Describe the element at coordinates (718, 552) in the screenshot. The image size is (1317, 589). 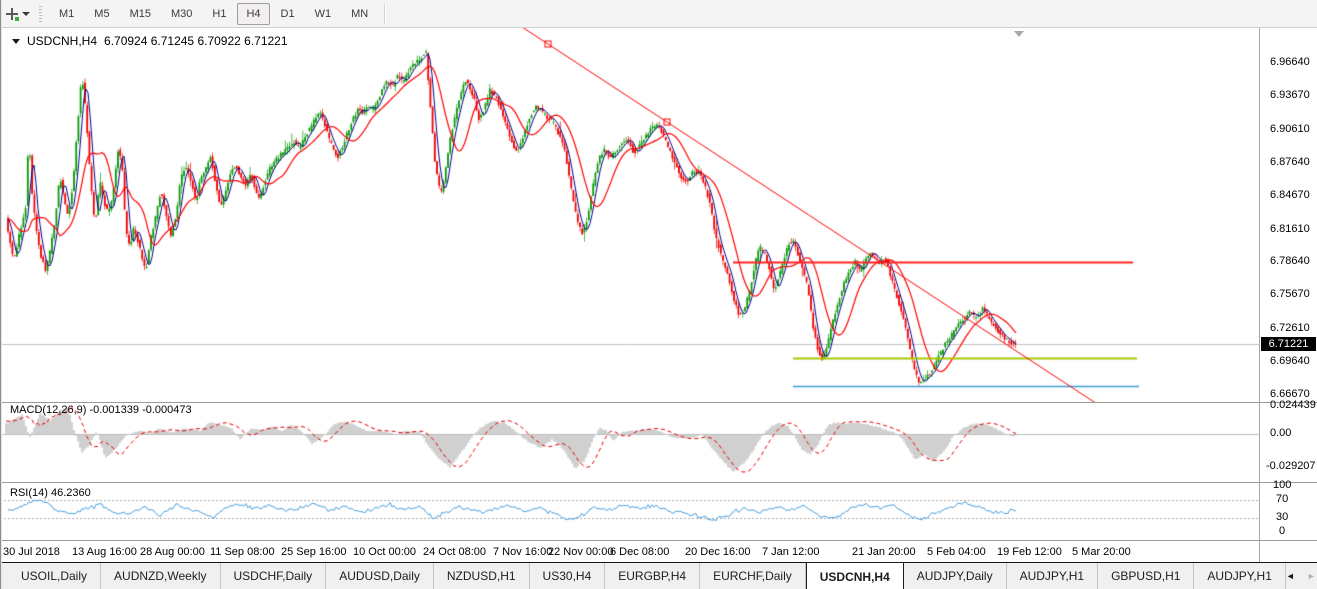
I see `time-axis-label: 20 Dec 16:00` at that location.